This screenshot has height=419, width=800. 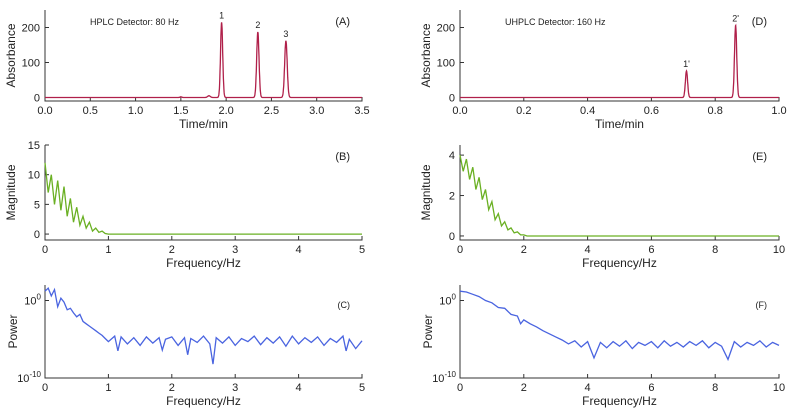 I want to click on panel-label: (D), so click(x=759, y=22).